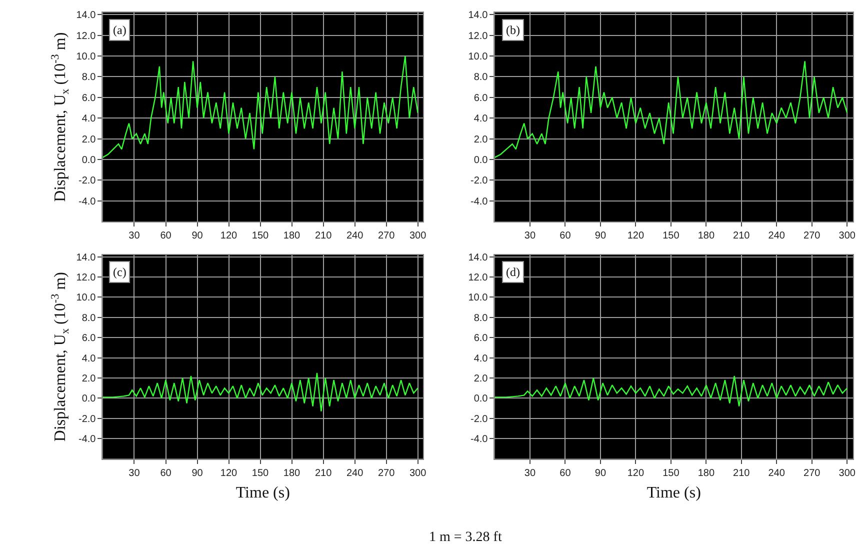 The height and width of the screenshot is (550, 865). What do you see at coordinates (119, 272) in the screenshot?
I see `annotation: (c)` at bounding box center [119, 272].